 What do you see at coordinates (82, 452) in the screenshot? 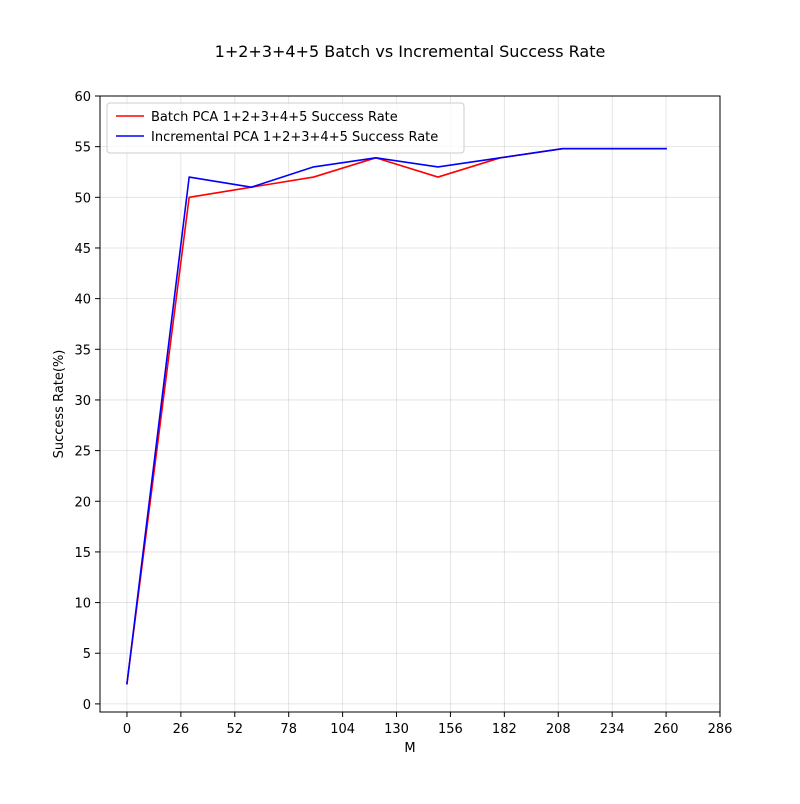
I see `y-tick-label: 25` at bounding box center [82, 452].